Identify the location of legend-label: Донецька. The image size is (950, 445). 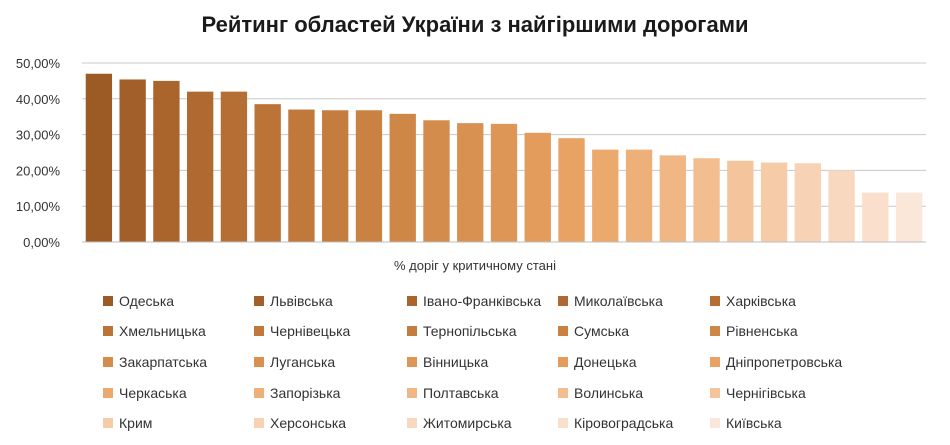
(605, 362).